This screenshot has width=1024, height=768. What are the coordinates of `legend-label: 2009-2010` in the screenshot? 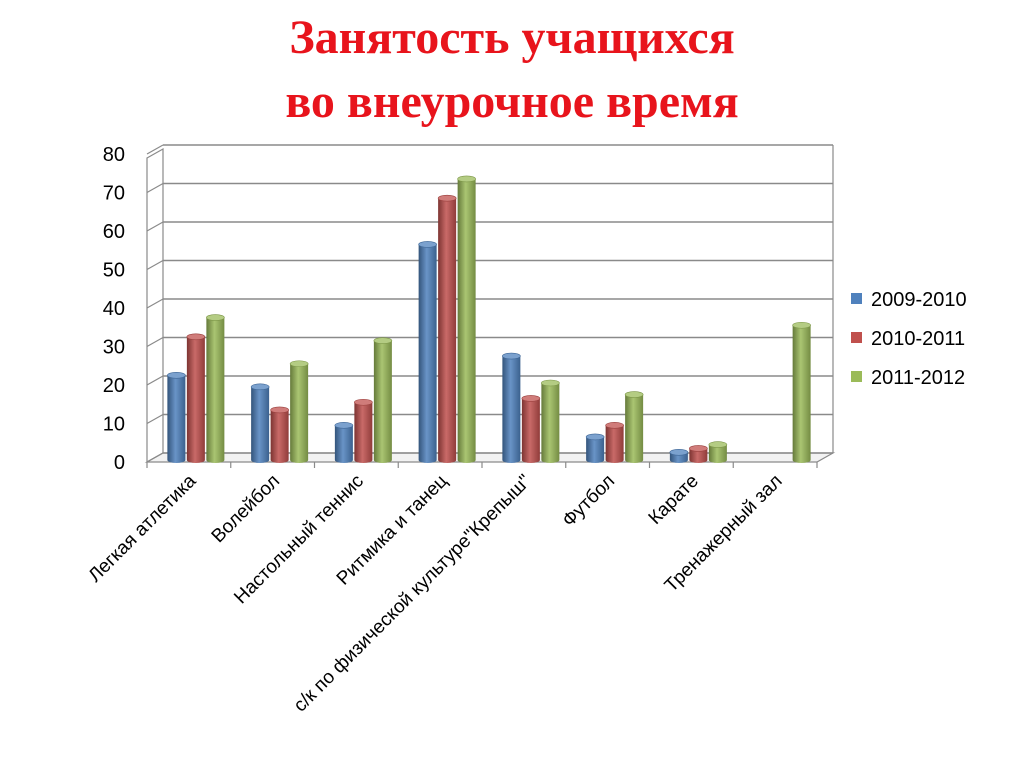 It's located at (919, 300).